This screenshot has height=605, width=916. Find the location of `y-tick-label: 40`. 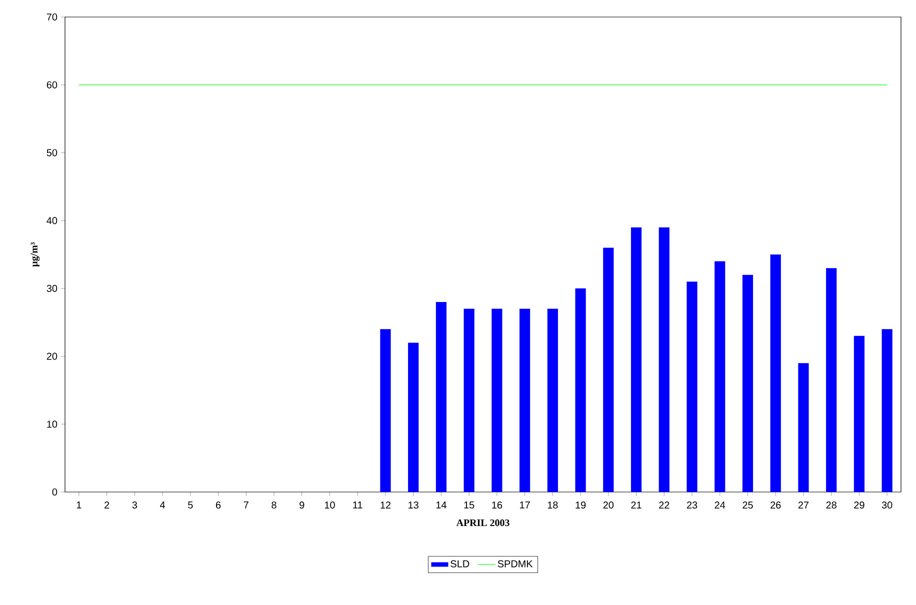

y-tick-label: 40 is located at coordinates (52, 220).